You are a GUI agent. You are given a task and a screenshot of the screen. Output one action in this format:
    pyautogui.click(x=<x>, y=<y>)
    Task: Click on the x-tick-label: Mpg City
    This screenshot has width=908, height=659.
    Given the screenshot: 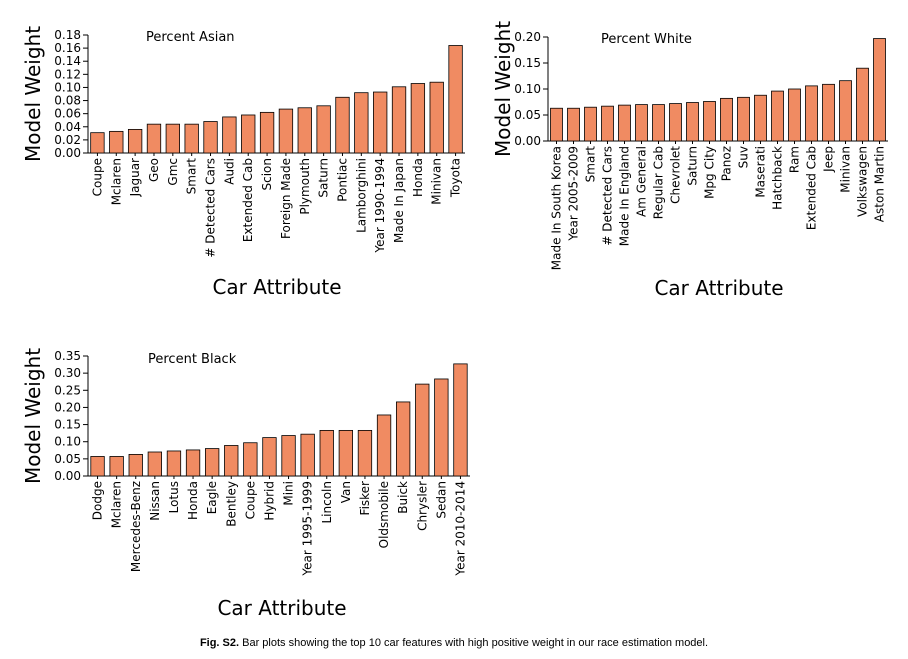 What is the action you would take?
    pyautogui.click(x=710, y=172)
    